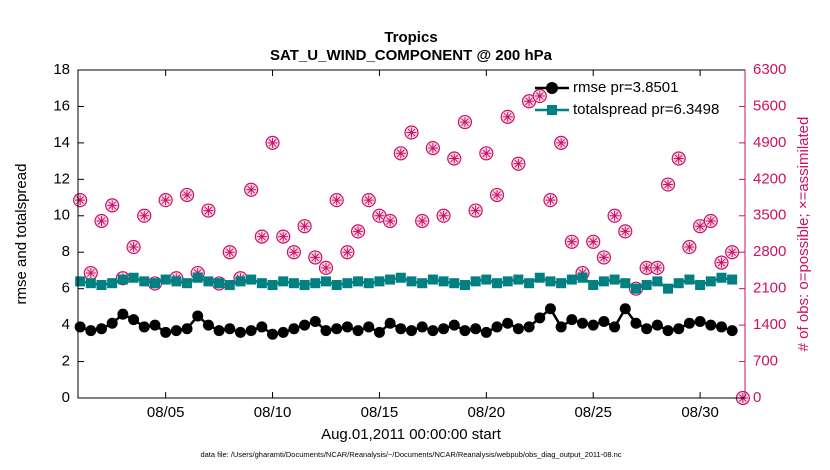 This screenshot has height=470, width=830. Describe the element at coordinates (411, 434) in the screenshot. I see `x-axis-label: Aug.01,2011 00:00:00 start` at that location.